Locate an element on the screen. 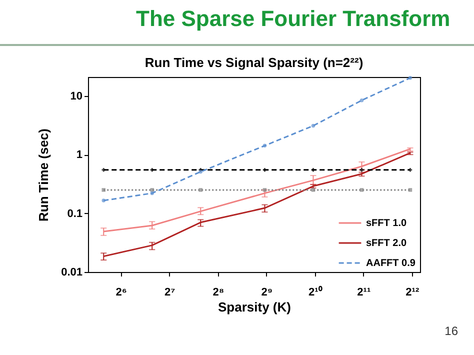 The height and width of the screenshot is (355, 474). y-axis-title: Run Time (sec) is located at coordinates (44, 175).